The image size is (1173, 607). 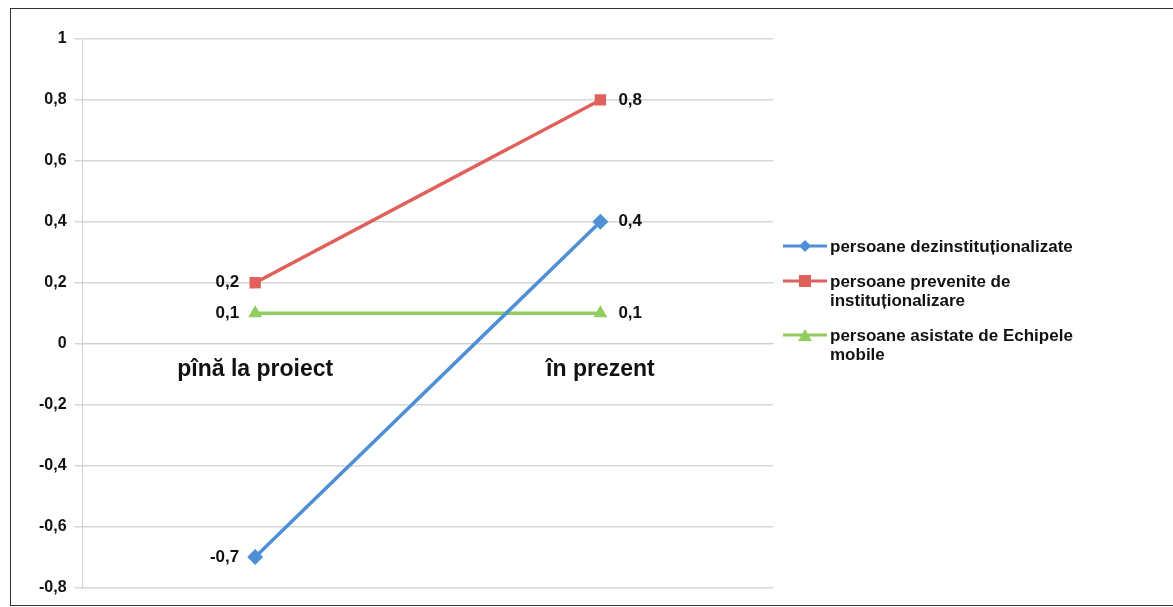 What do you see at coordinates (55, 160) in the screenshot?
I see `y-tick-label: 0,6` at bounding box center [55, 160].